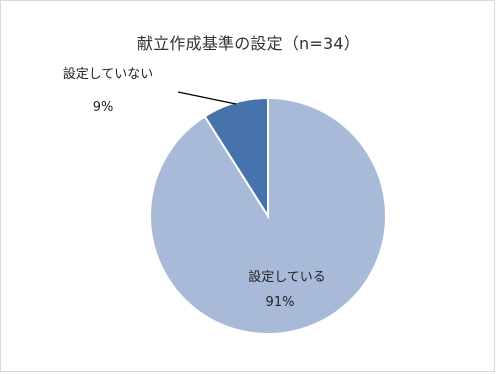  What do you see at coordinates (207, 98) in the screenshot?
I see `leader-line` at bounding box center [207, 98].